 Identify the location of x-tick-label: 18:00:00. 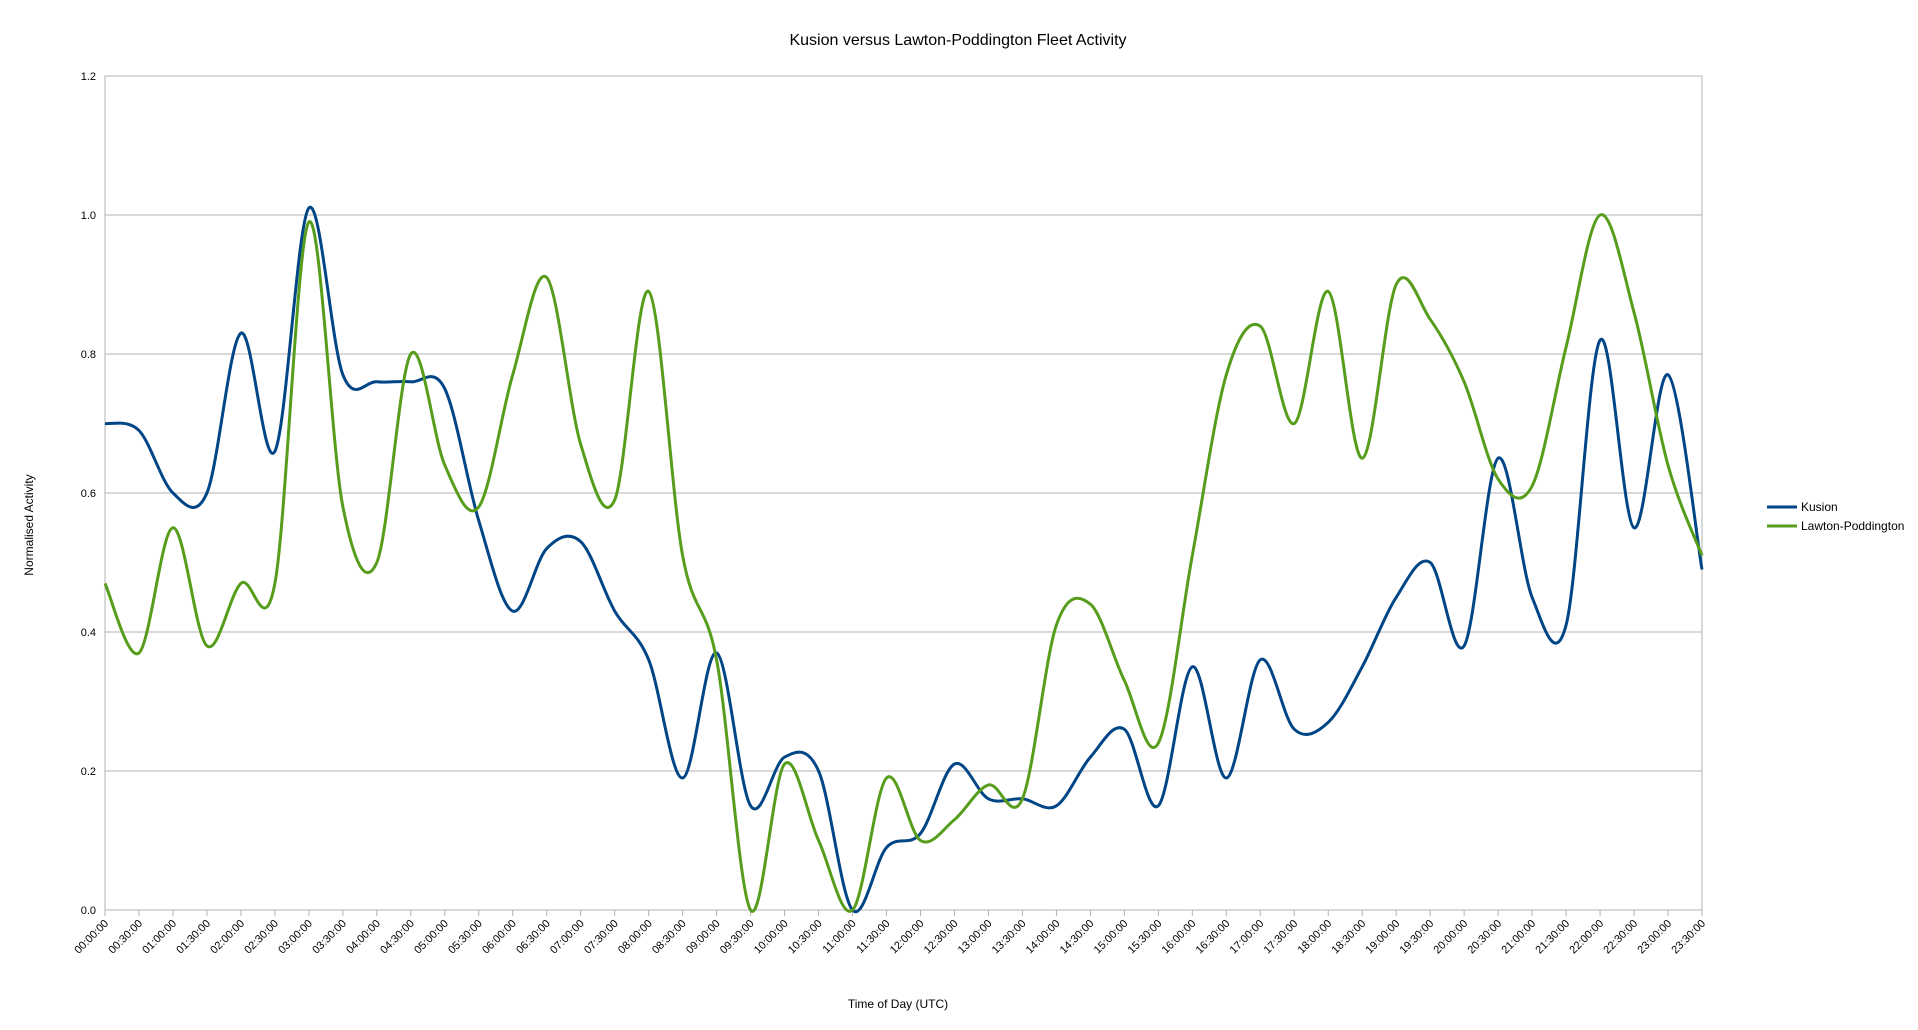
(1315, 937).